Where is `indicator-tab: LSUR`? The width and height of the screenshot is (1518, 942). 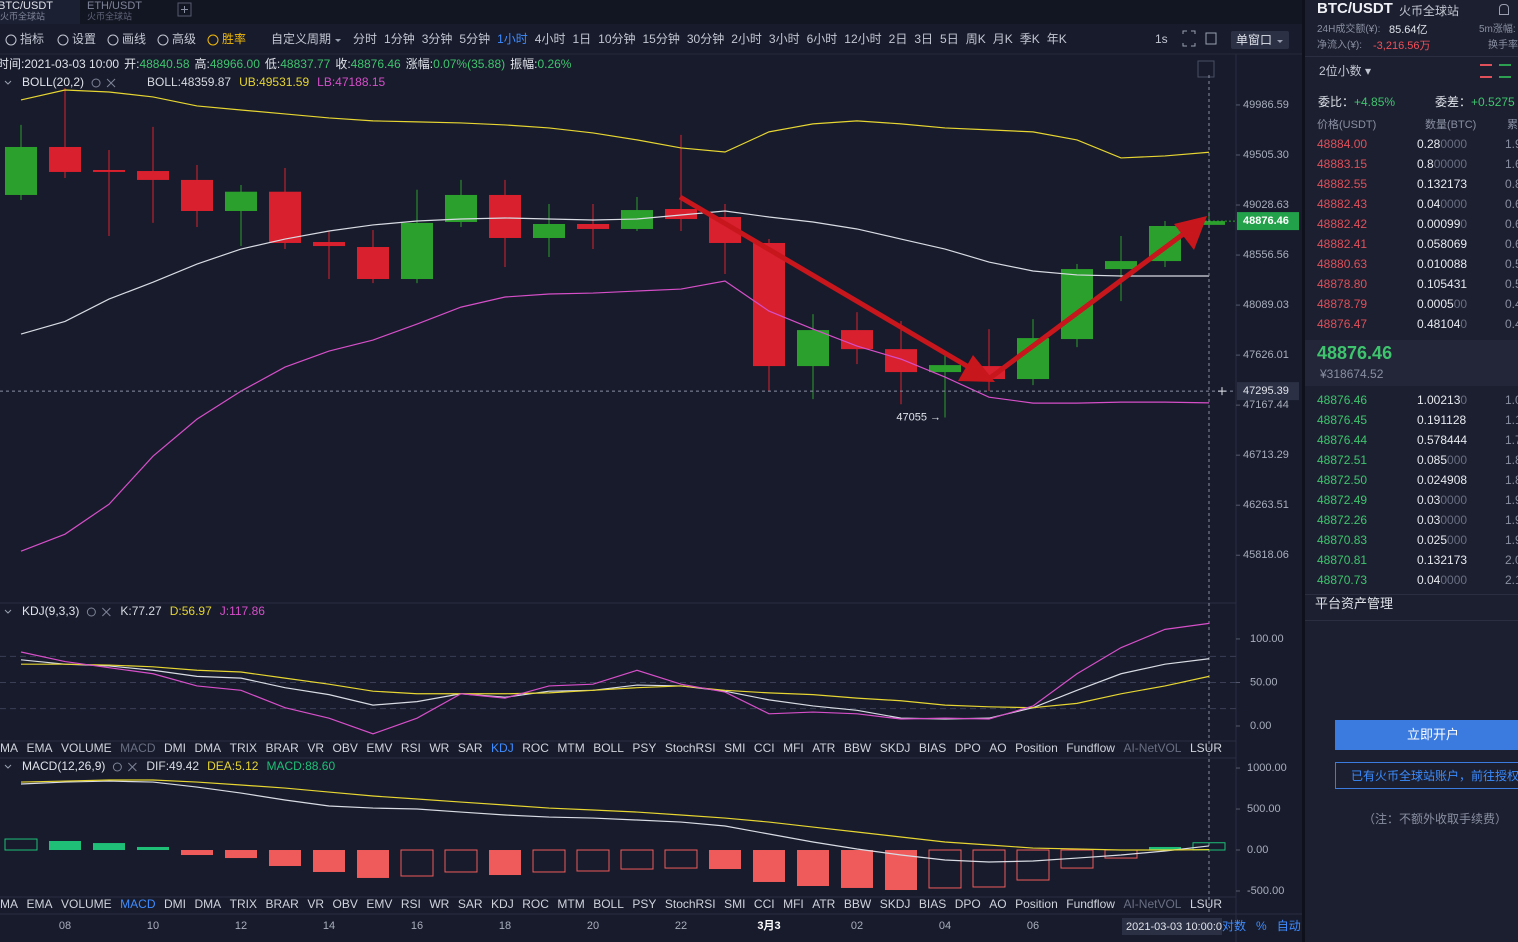
indicator-tab: LSUR is located at coordinates (1206, 748).